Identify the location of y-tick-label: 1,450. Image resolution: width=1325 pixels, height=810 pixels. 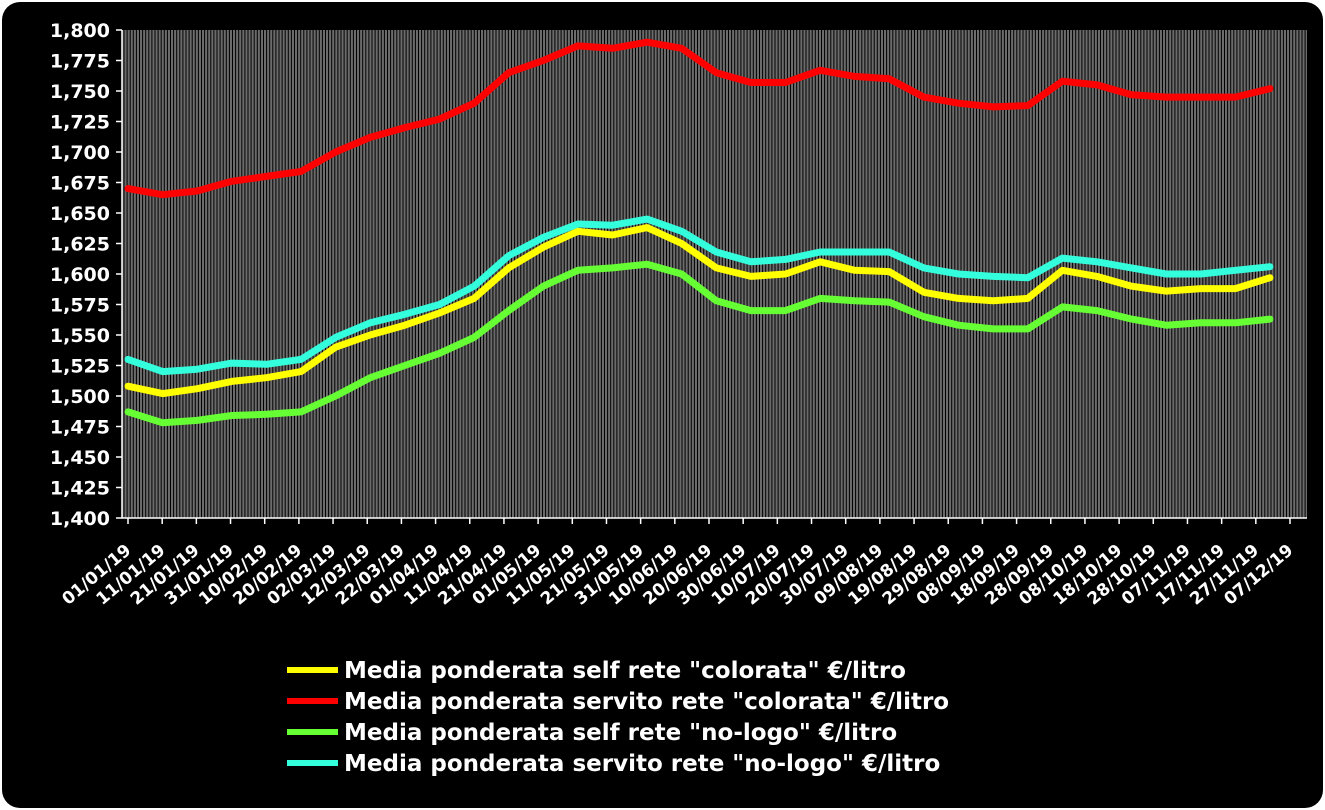
(80, 458).